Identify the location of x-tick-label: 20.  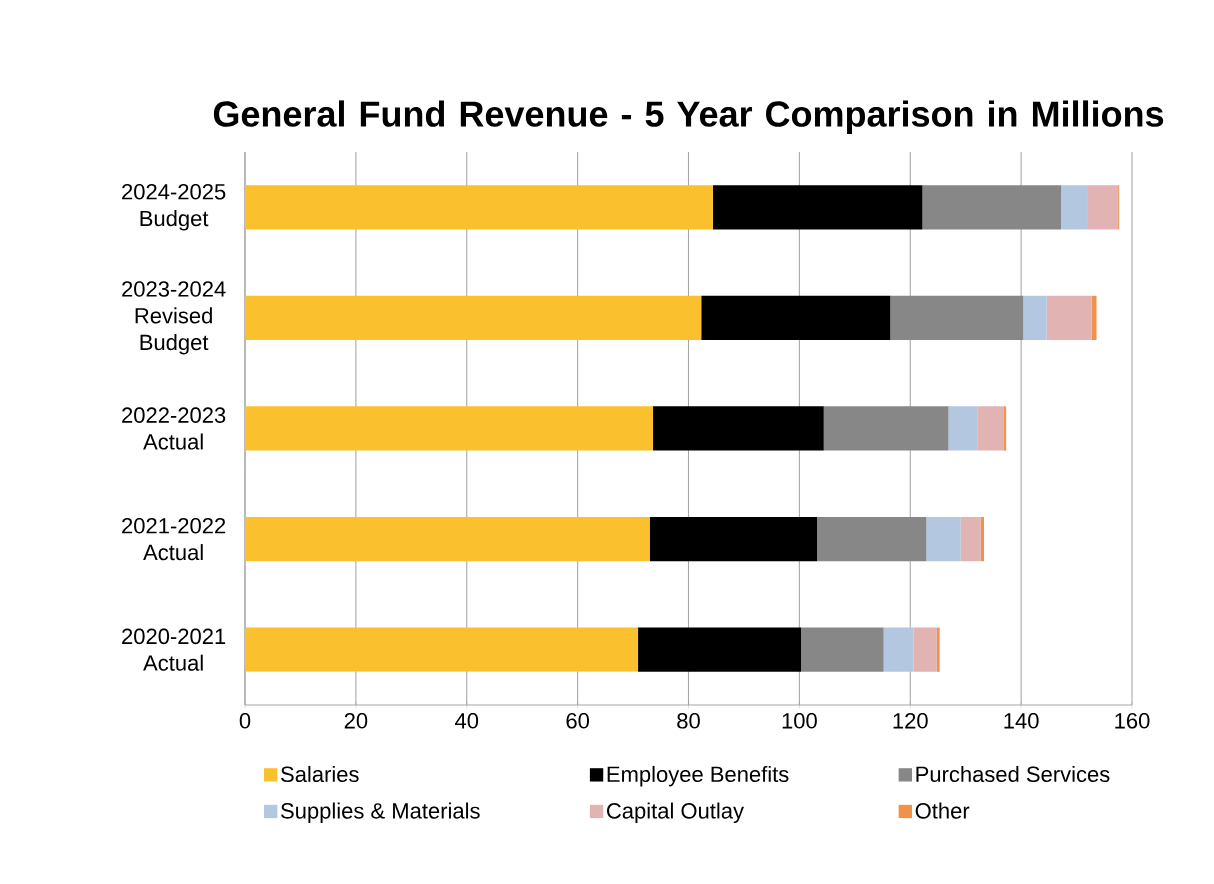
(356, 721).